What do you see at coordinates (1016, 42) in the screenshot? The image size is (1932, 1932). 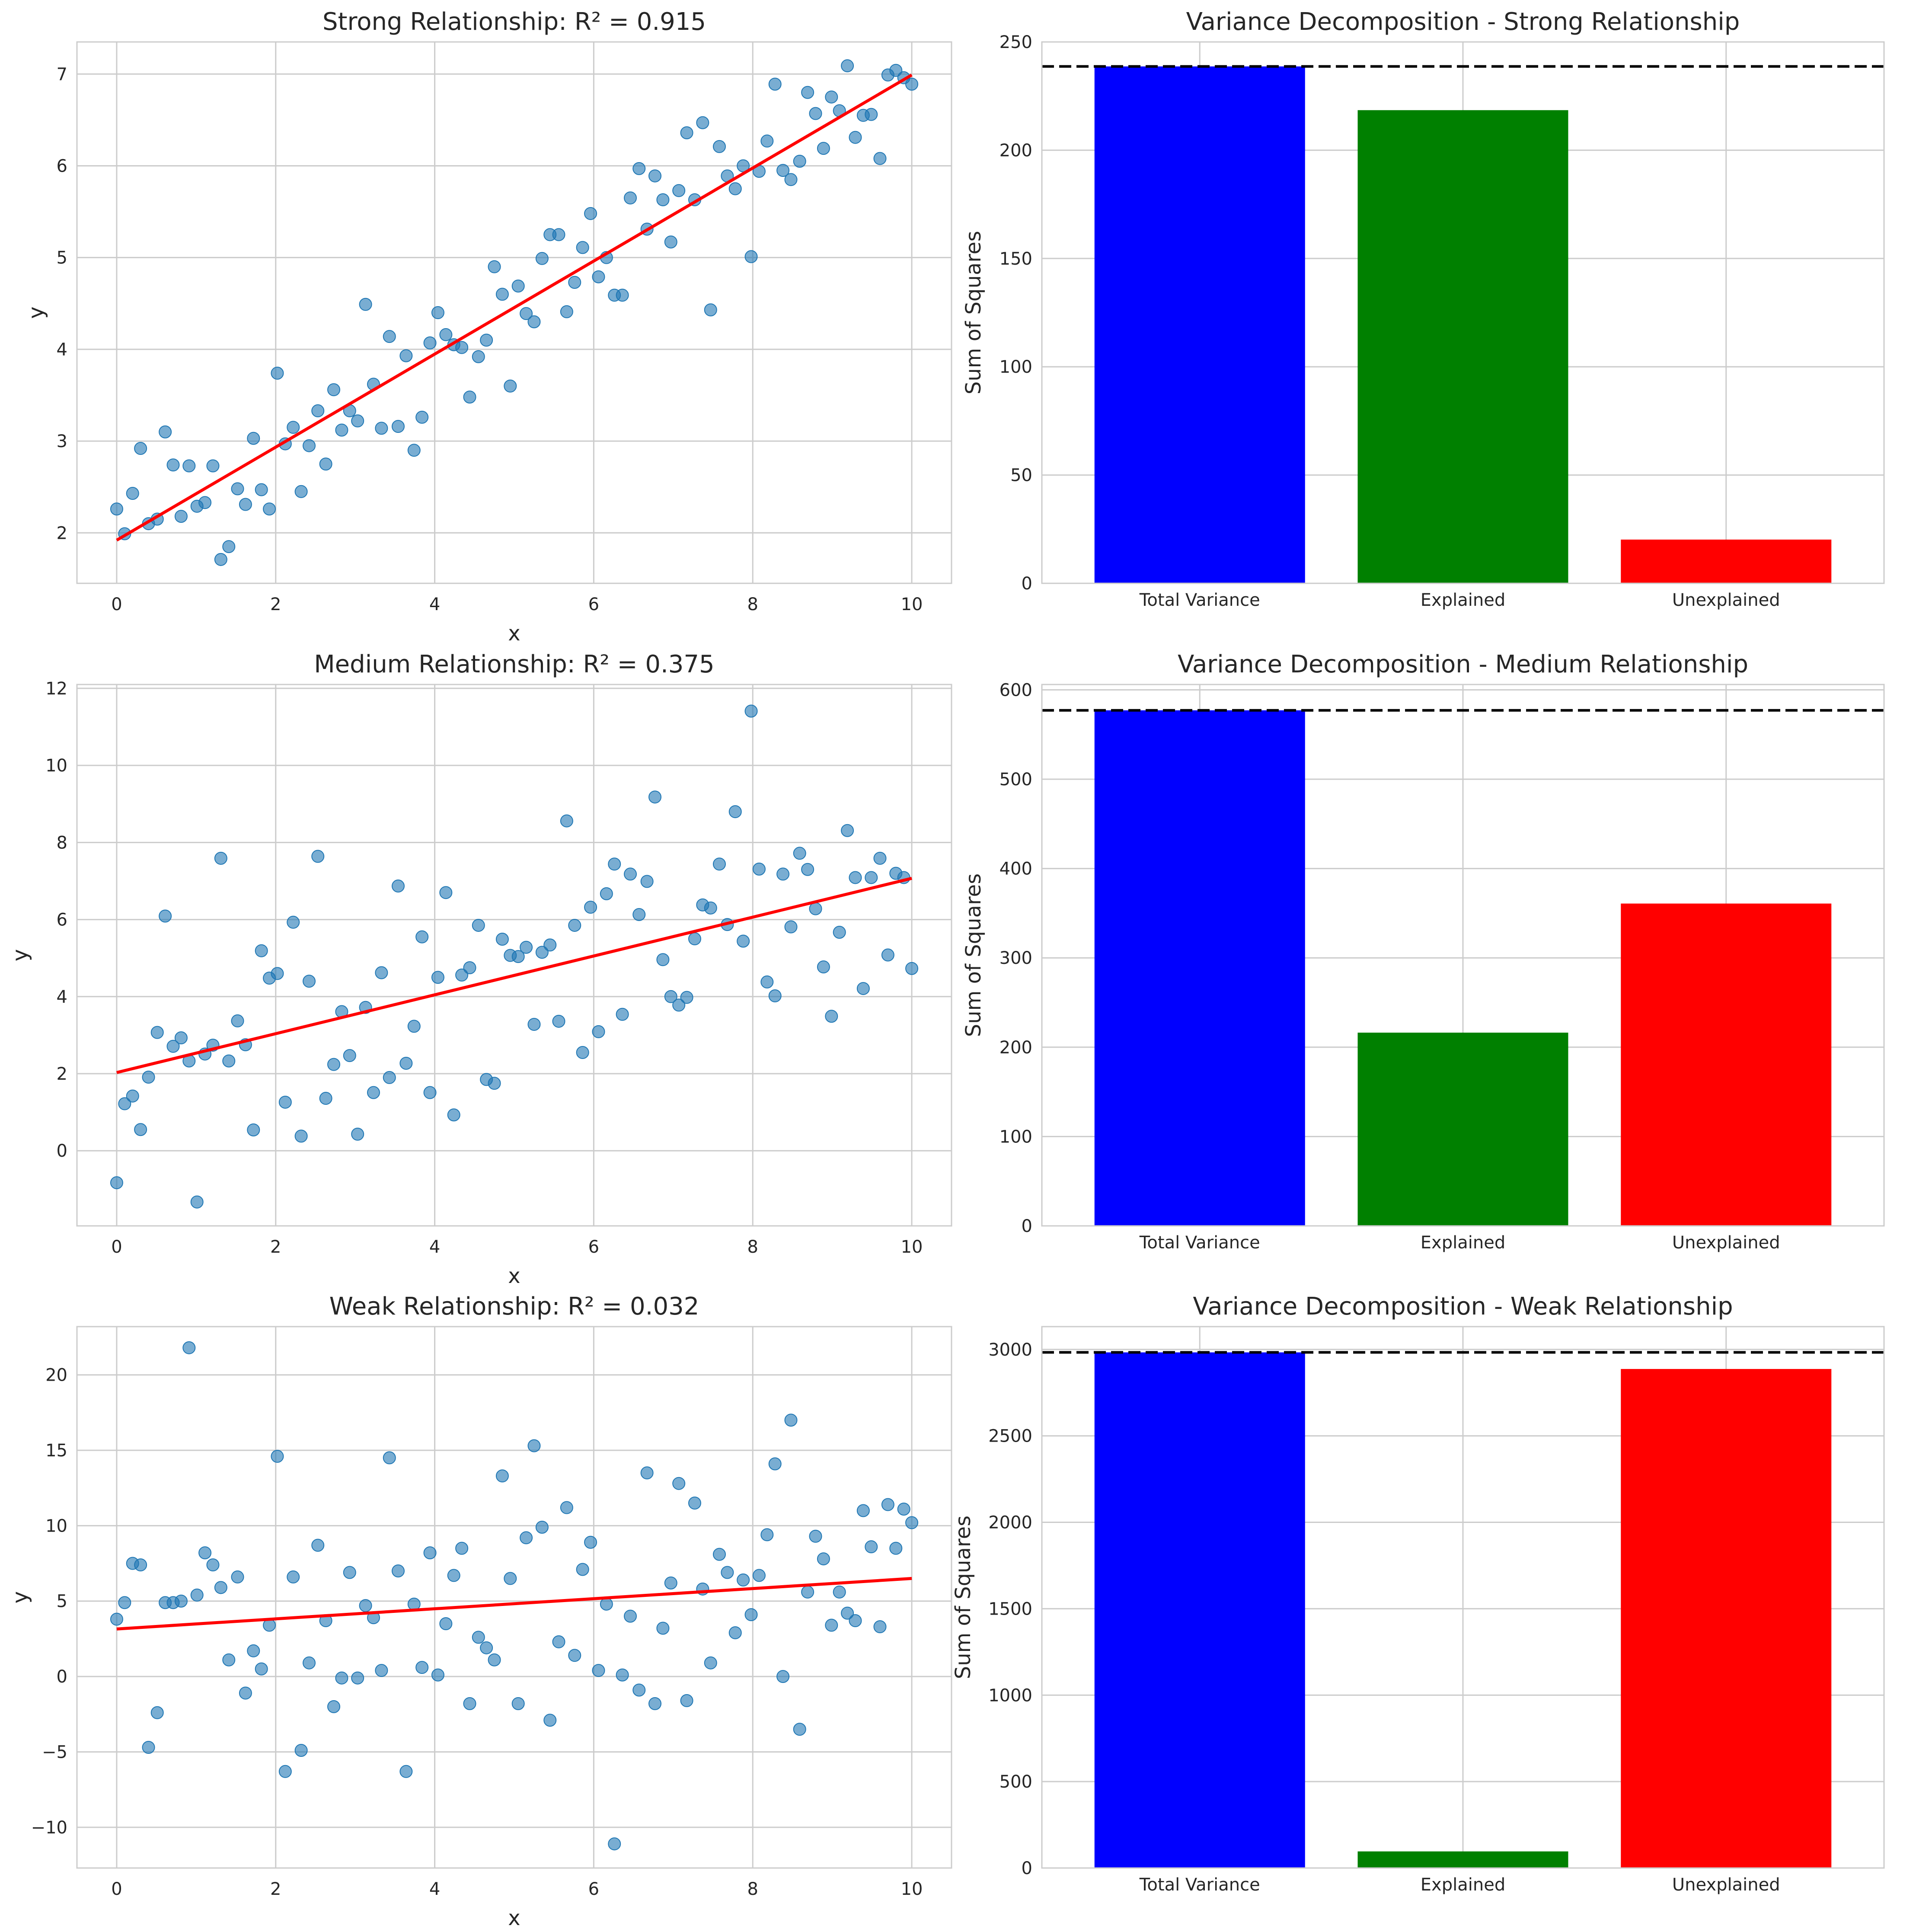 I see `y-tick-label: 250` at bounding box center [1016, 42].